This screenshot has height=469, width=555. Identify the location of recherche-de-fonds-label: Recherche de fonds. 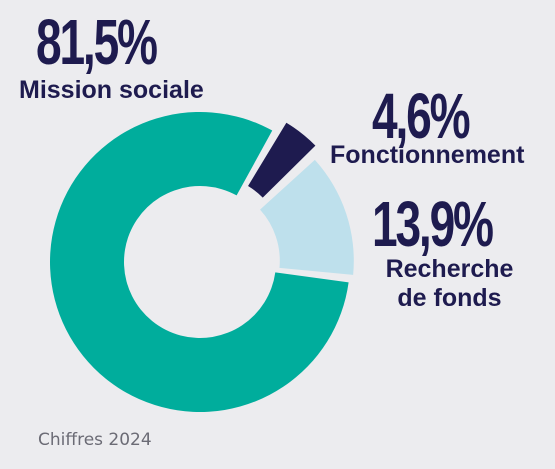
(449, 284).